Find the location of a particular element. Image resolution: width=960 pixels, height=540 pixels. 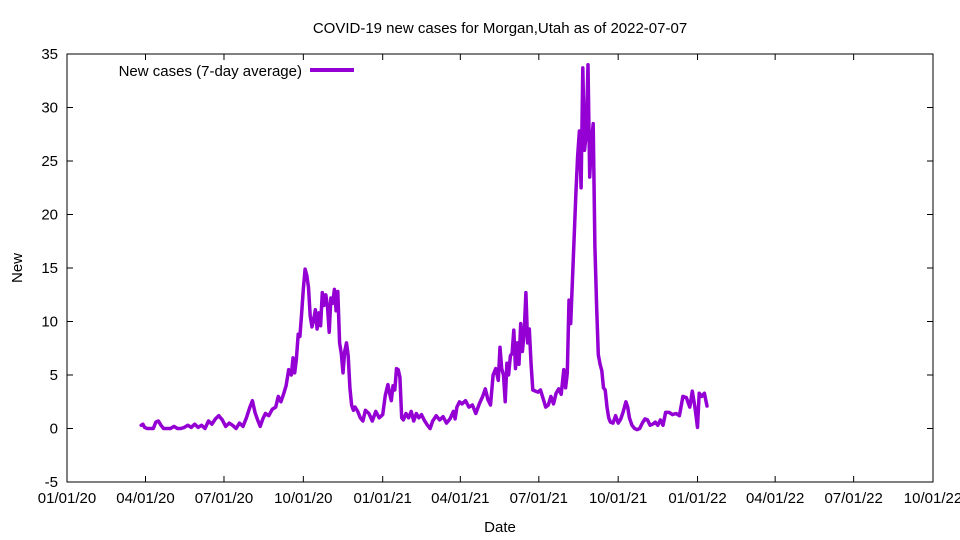

x-axis-label: Date is located at coordinates (500, 527).